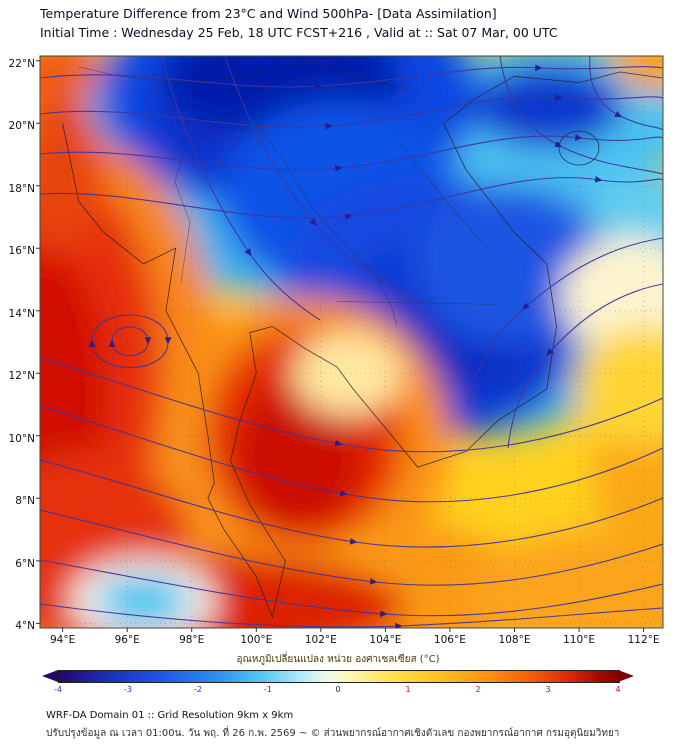  I want to click on y-axis-tick-label: 22°N, so click(21, 64).